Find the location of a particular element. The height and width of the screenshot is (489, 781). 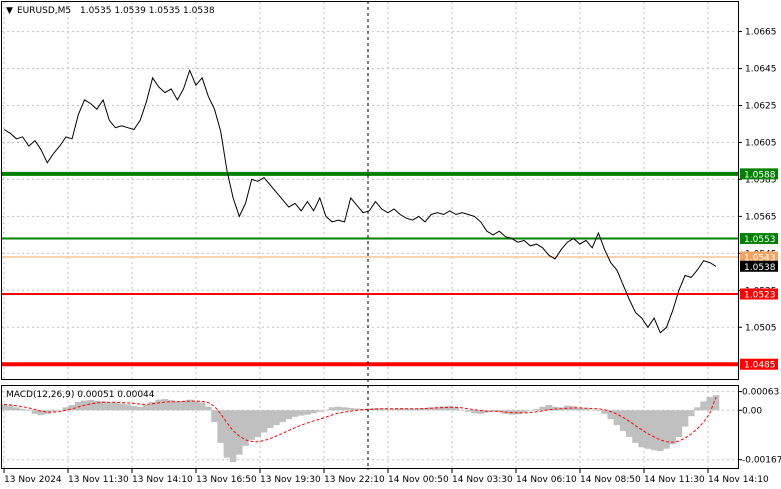

level-tag-1.0485 is located at coordinates (759, 364).